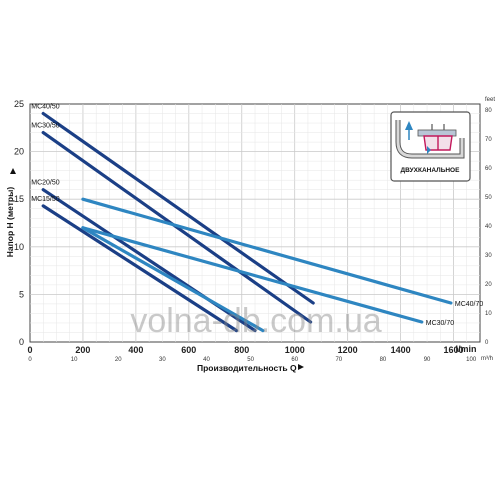 Image resolution: width=500 pixels, height=500 pixels. What do you see at coordinates (338, 360) in the screenshot?
I see `x2-tick-label: 70` at bounding box center [338, 360].